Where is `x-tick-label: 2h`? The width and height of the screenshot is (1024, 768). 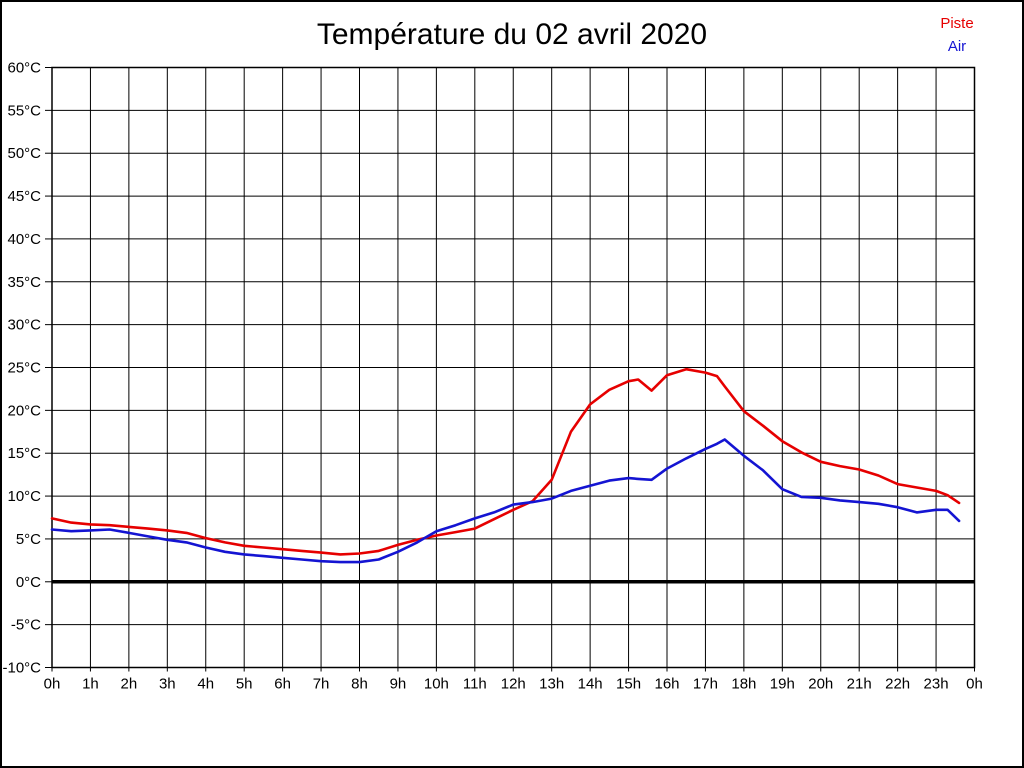
x-tick-label: 2h is located at coordinates (129, 684).